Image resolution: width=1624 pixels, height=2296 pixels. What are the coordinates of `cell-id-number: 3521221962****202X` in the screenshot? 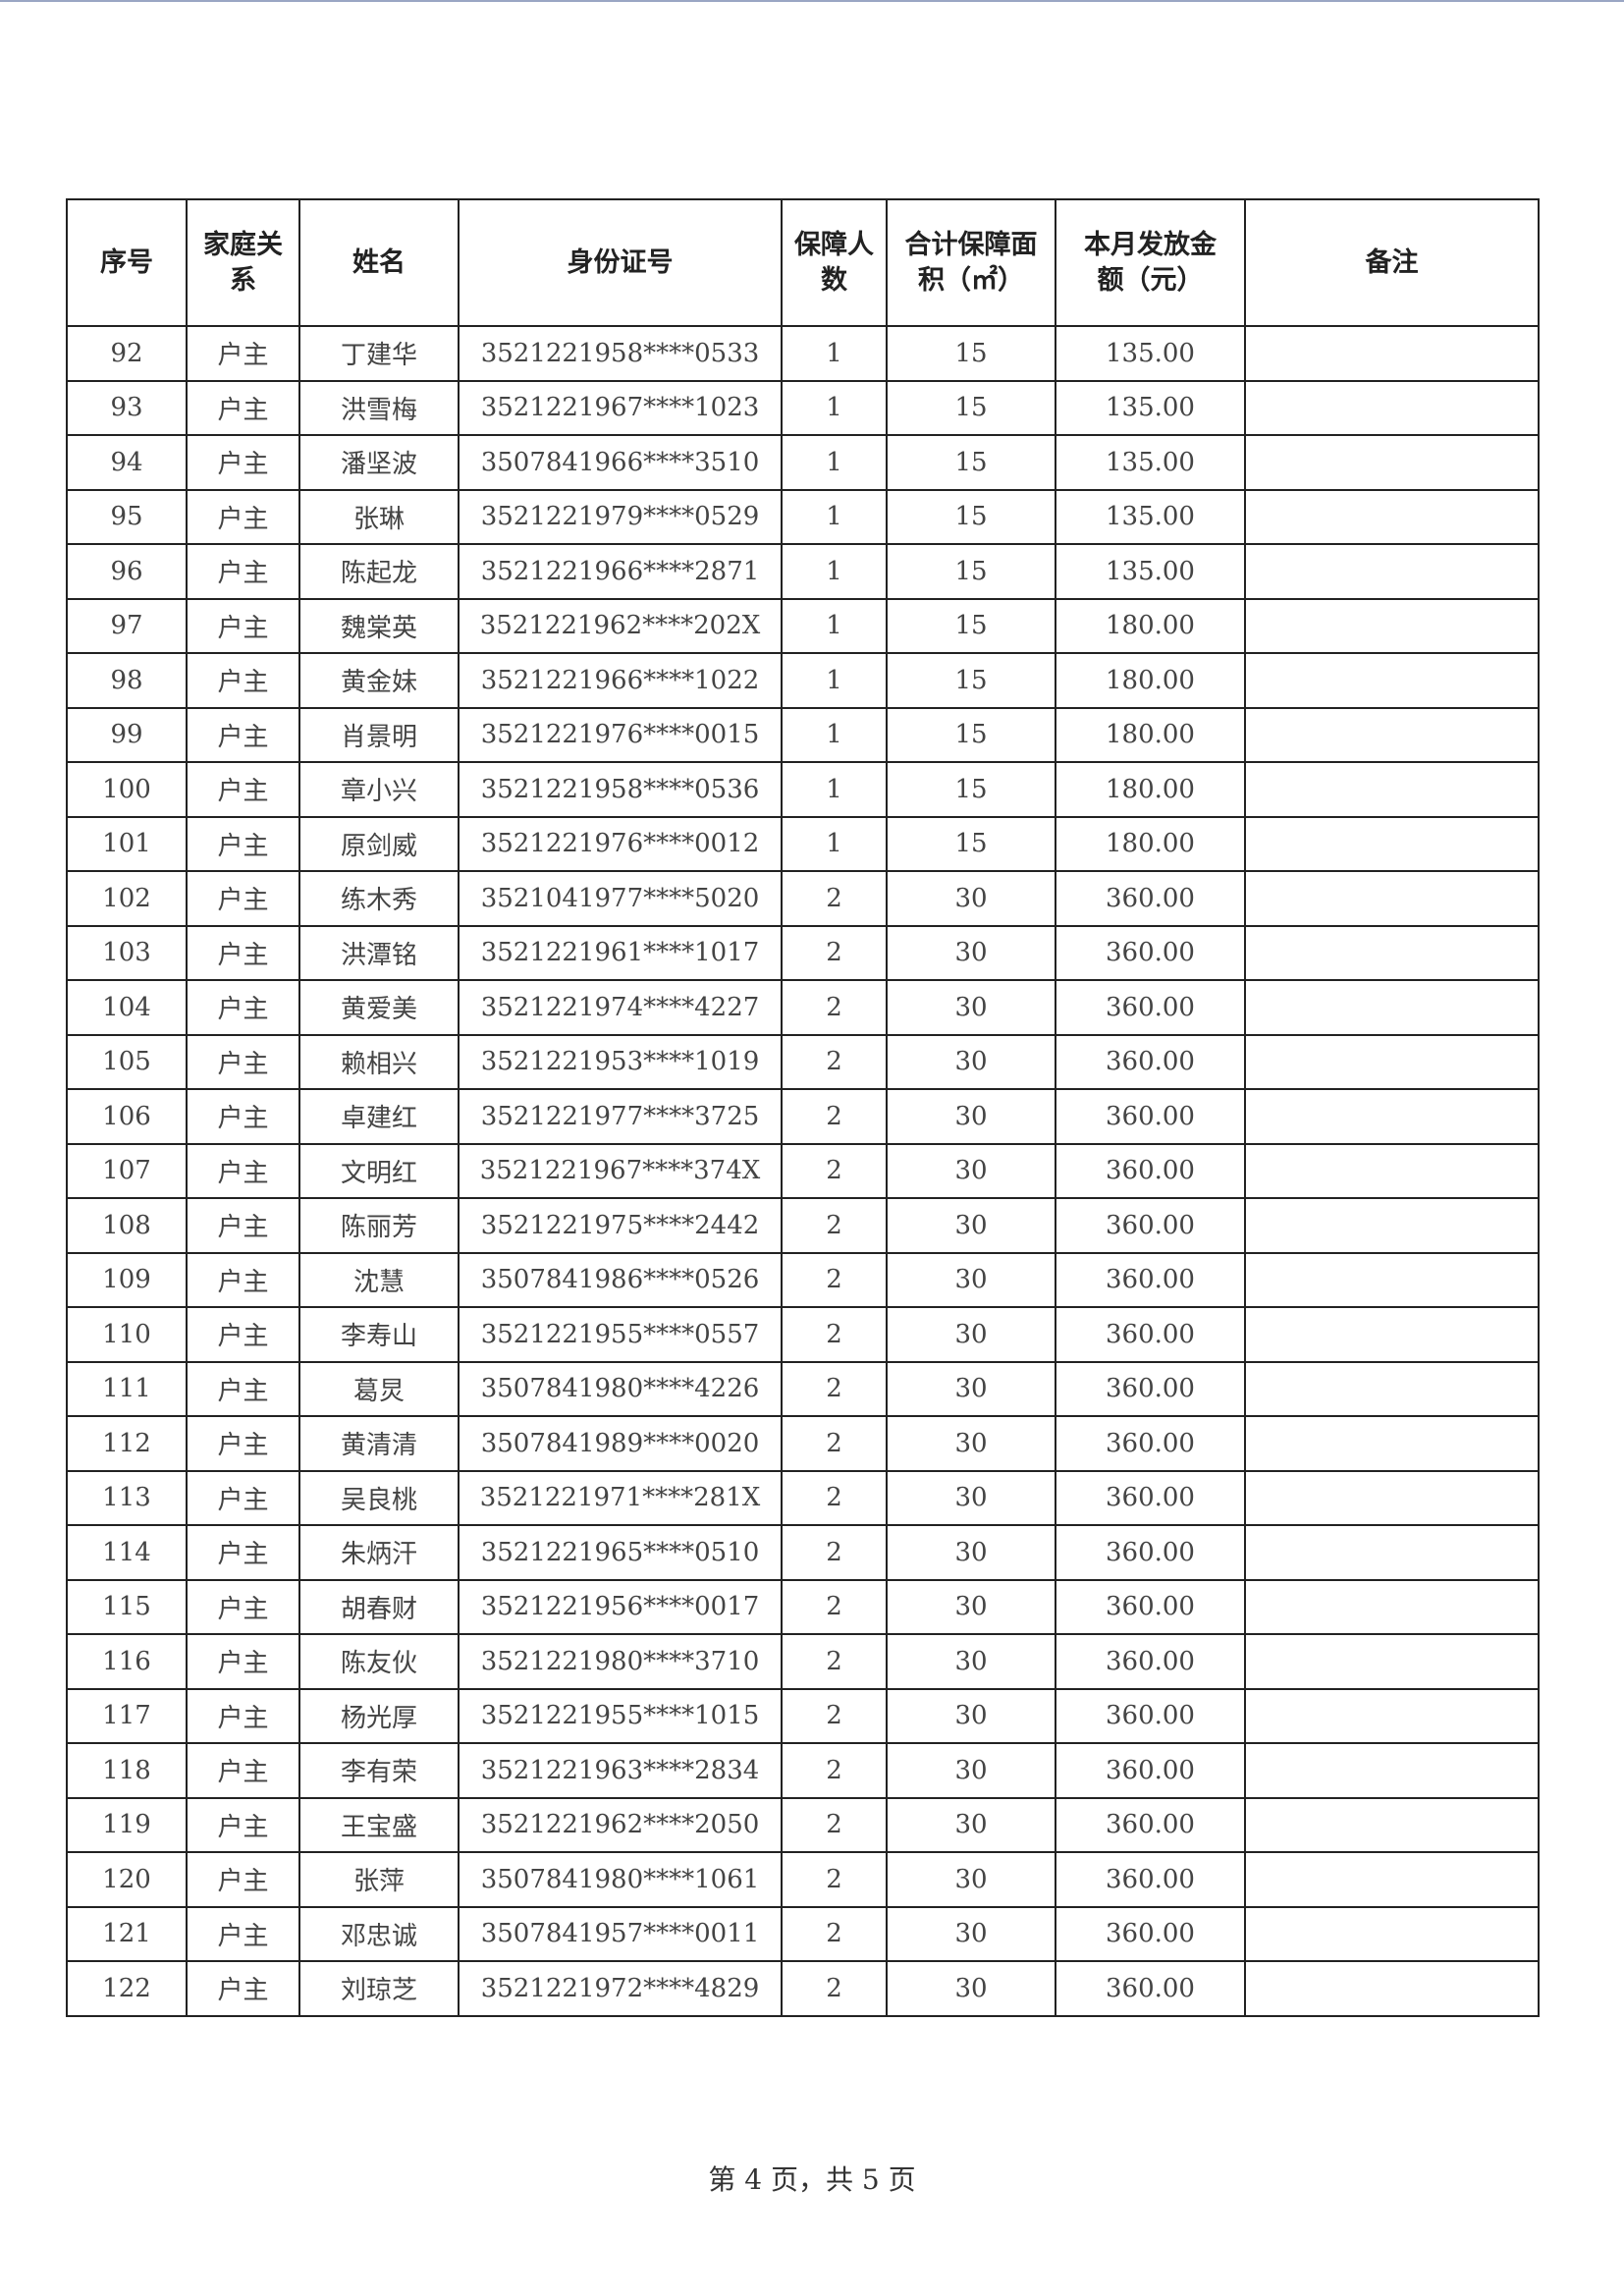 It's located at (620, 625).